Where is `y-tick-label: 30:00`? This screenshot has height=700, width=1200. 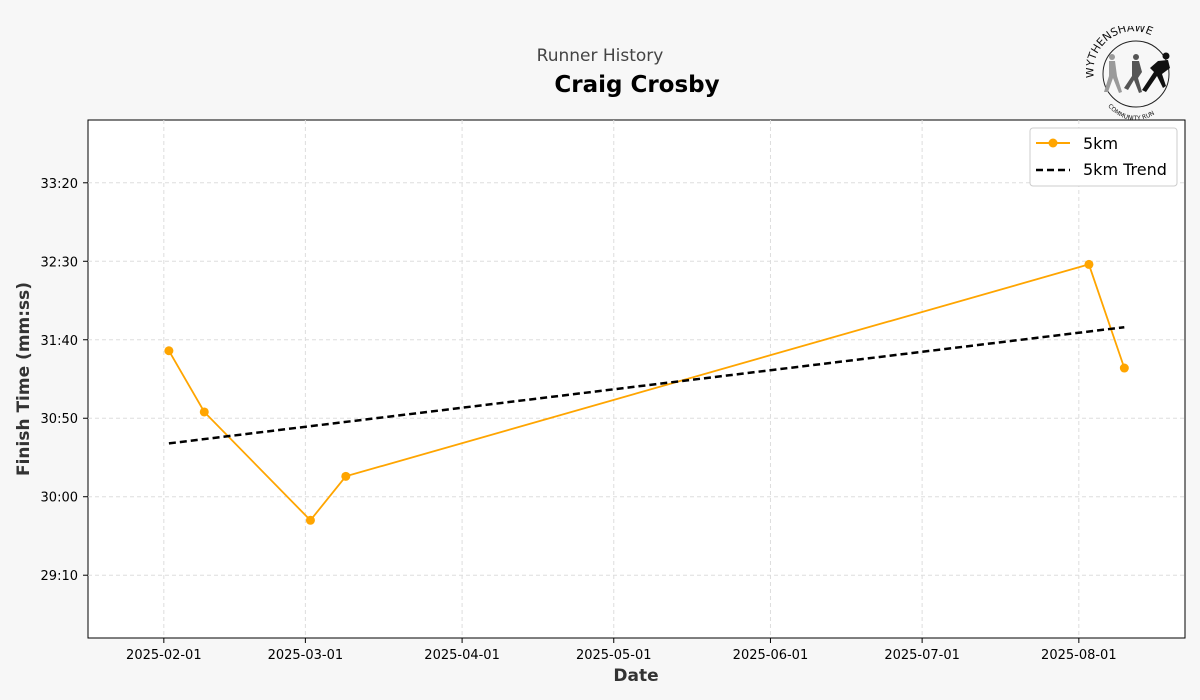 y-tick-label: 30:00 is located at coordinates (59, 498).